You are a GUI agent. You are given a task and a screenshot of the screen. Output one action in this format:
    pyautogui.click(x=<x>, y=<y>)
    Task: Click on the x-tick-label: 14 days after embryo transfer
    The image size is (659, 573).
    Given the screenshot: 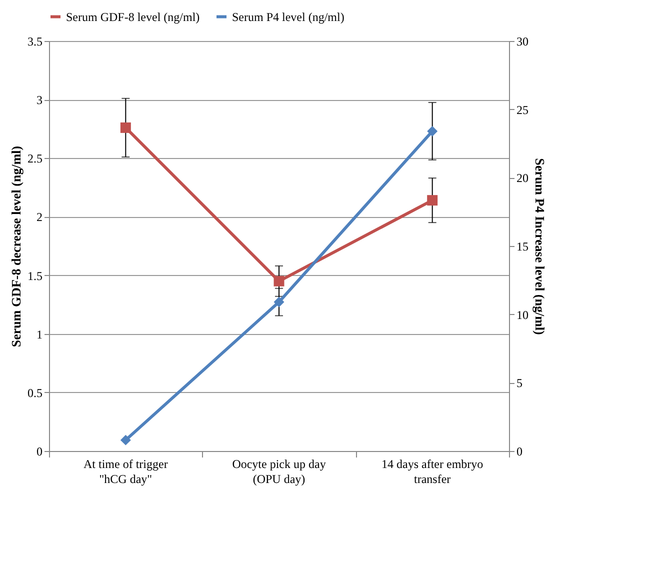 What is the action you would take?
    pyautogui.click(x=433, y=471)
    